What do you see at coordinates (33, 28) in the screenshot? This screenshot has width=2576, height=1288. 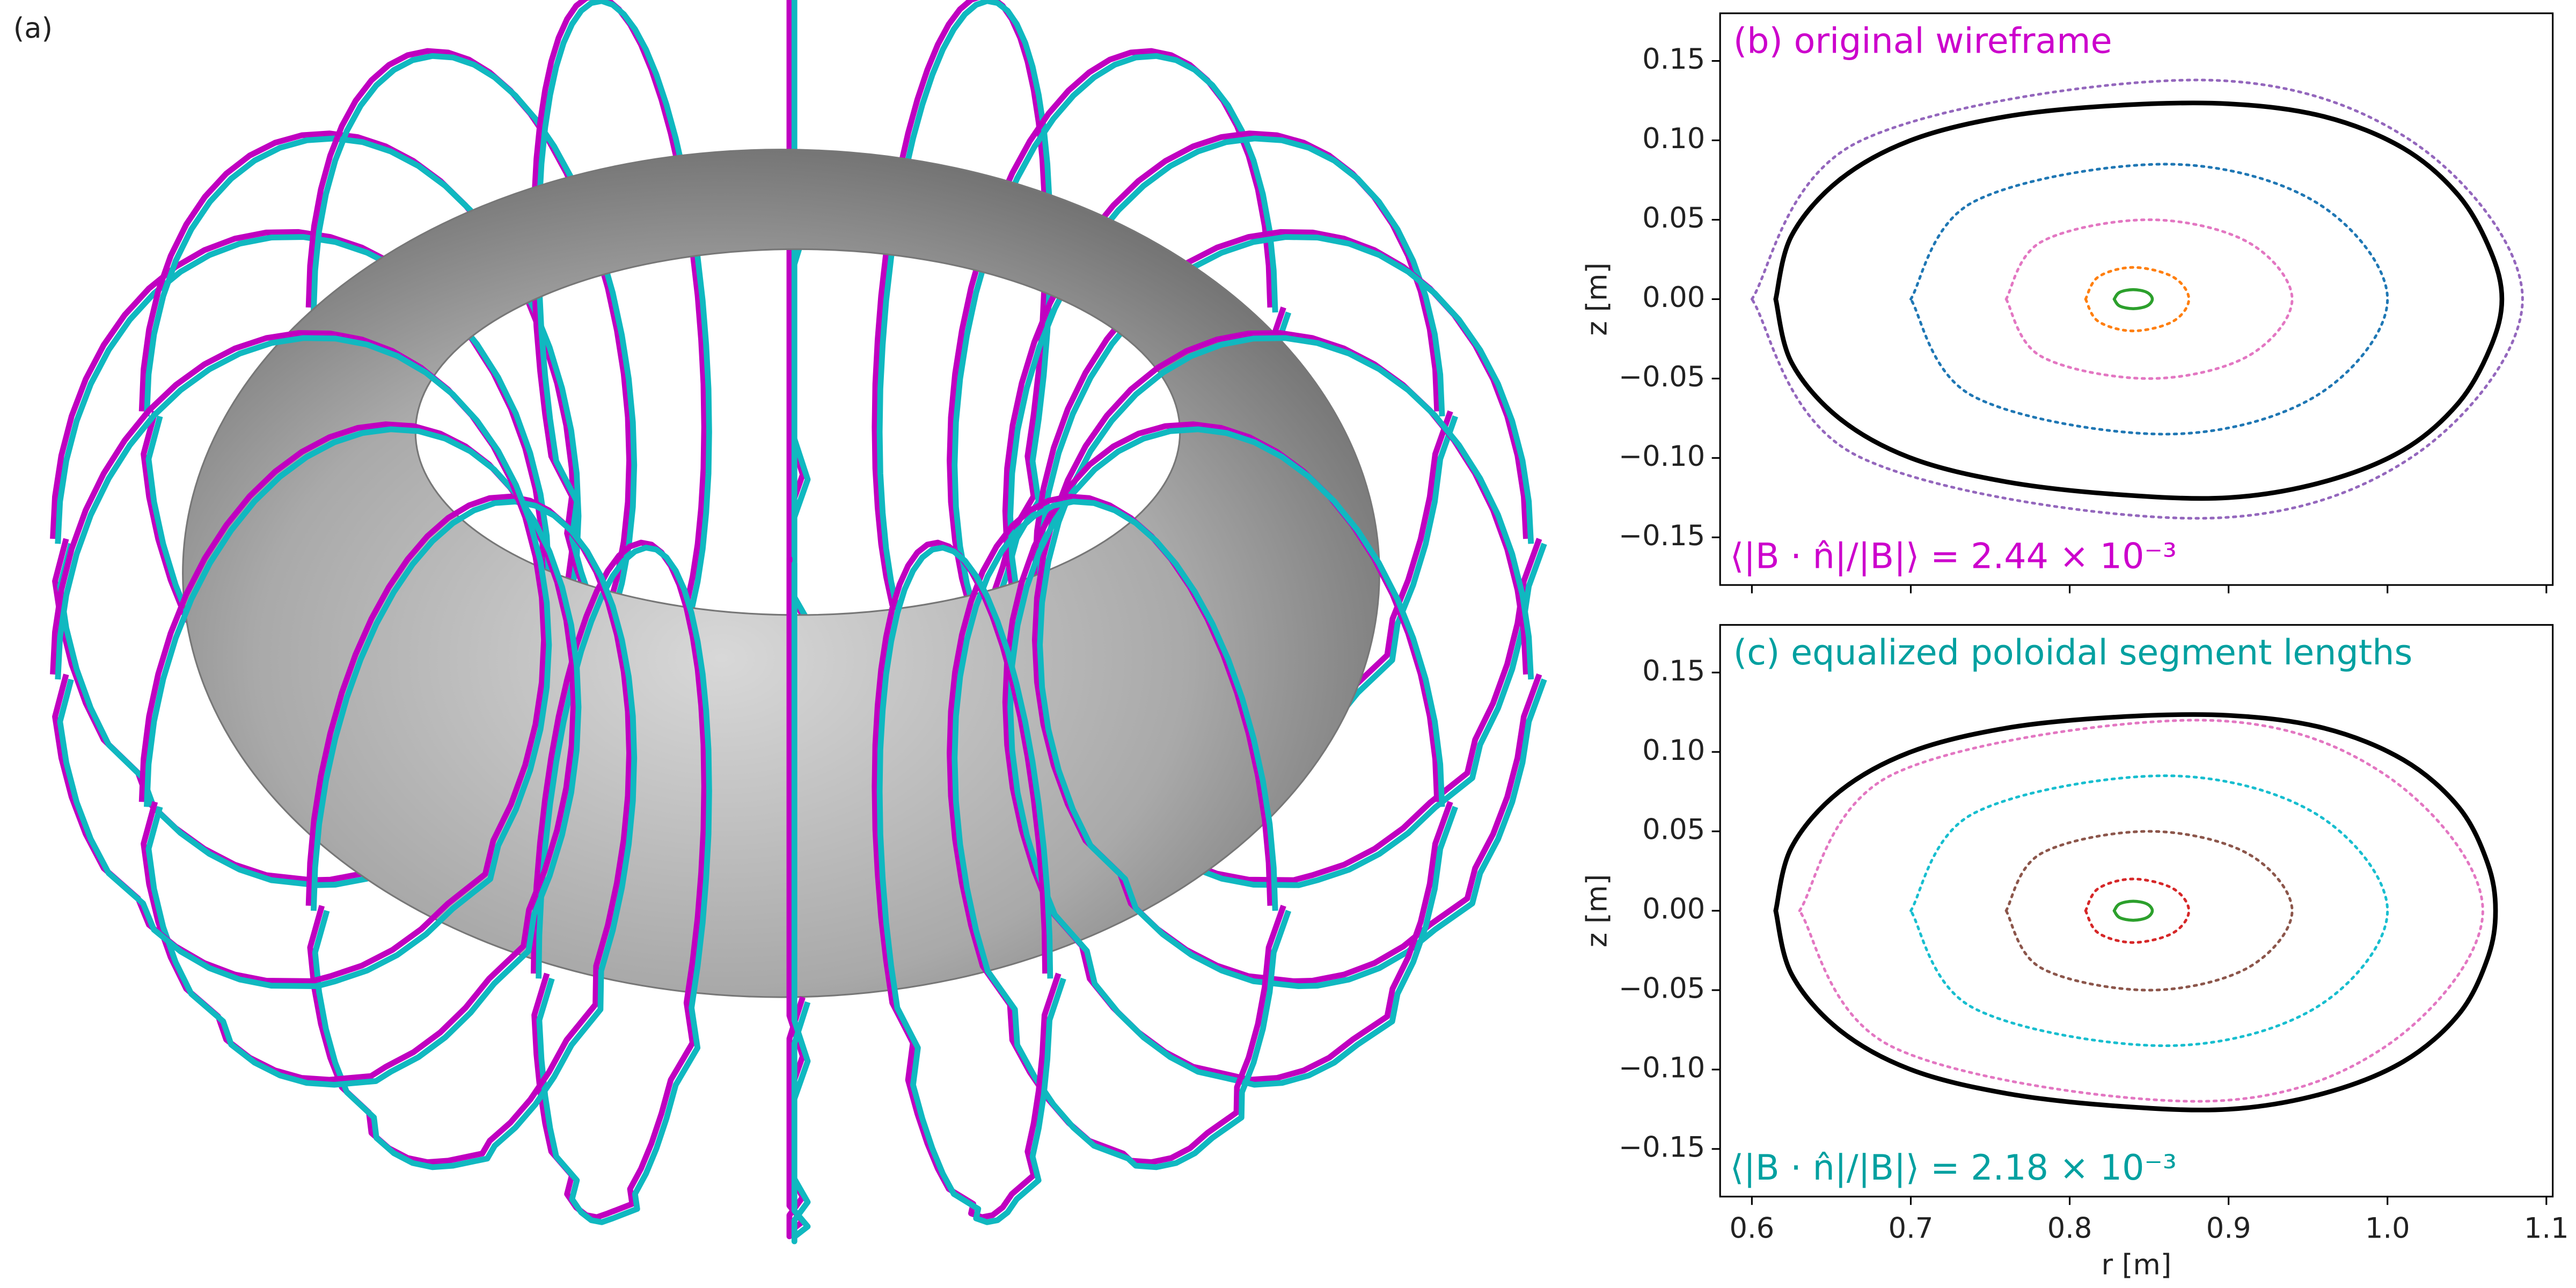 I see `panel-label: (a)` at bounding box center [33, 28].